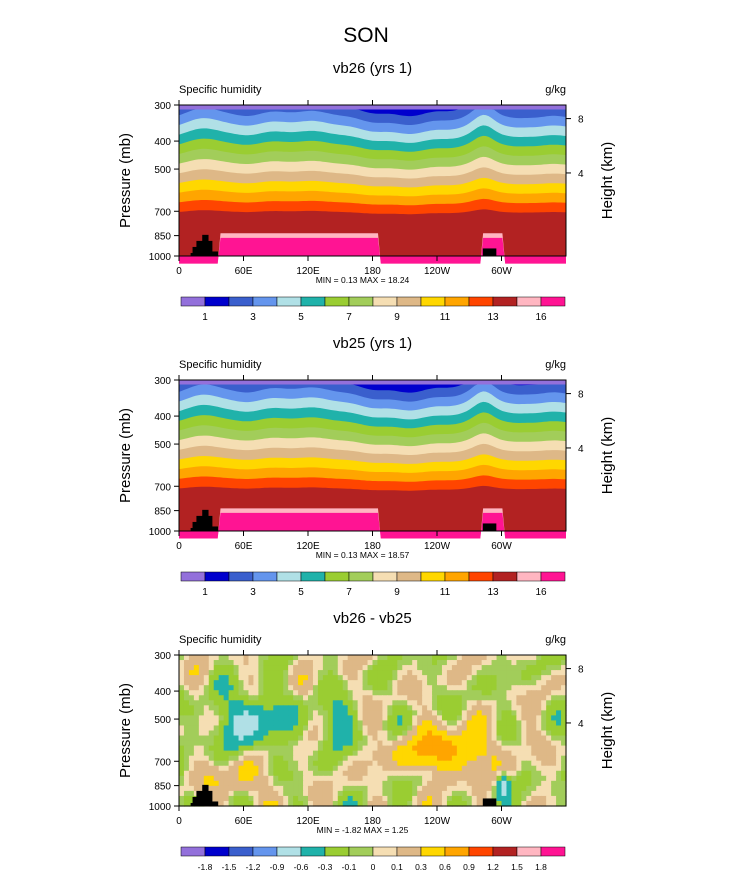 The height and width of the screenshot is (872, 733). I want to click on min-max-label: MIN = 0.13 MAX = 18.24, so click(363, 280).